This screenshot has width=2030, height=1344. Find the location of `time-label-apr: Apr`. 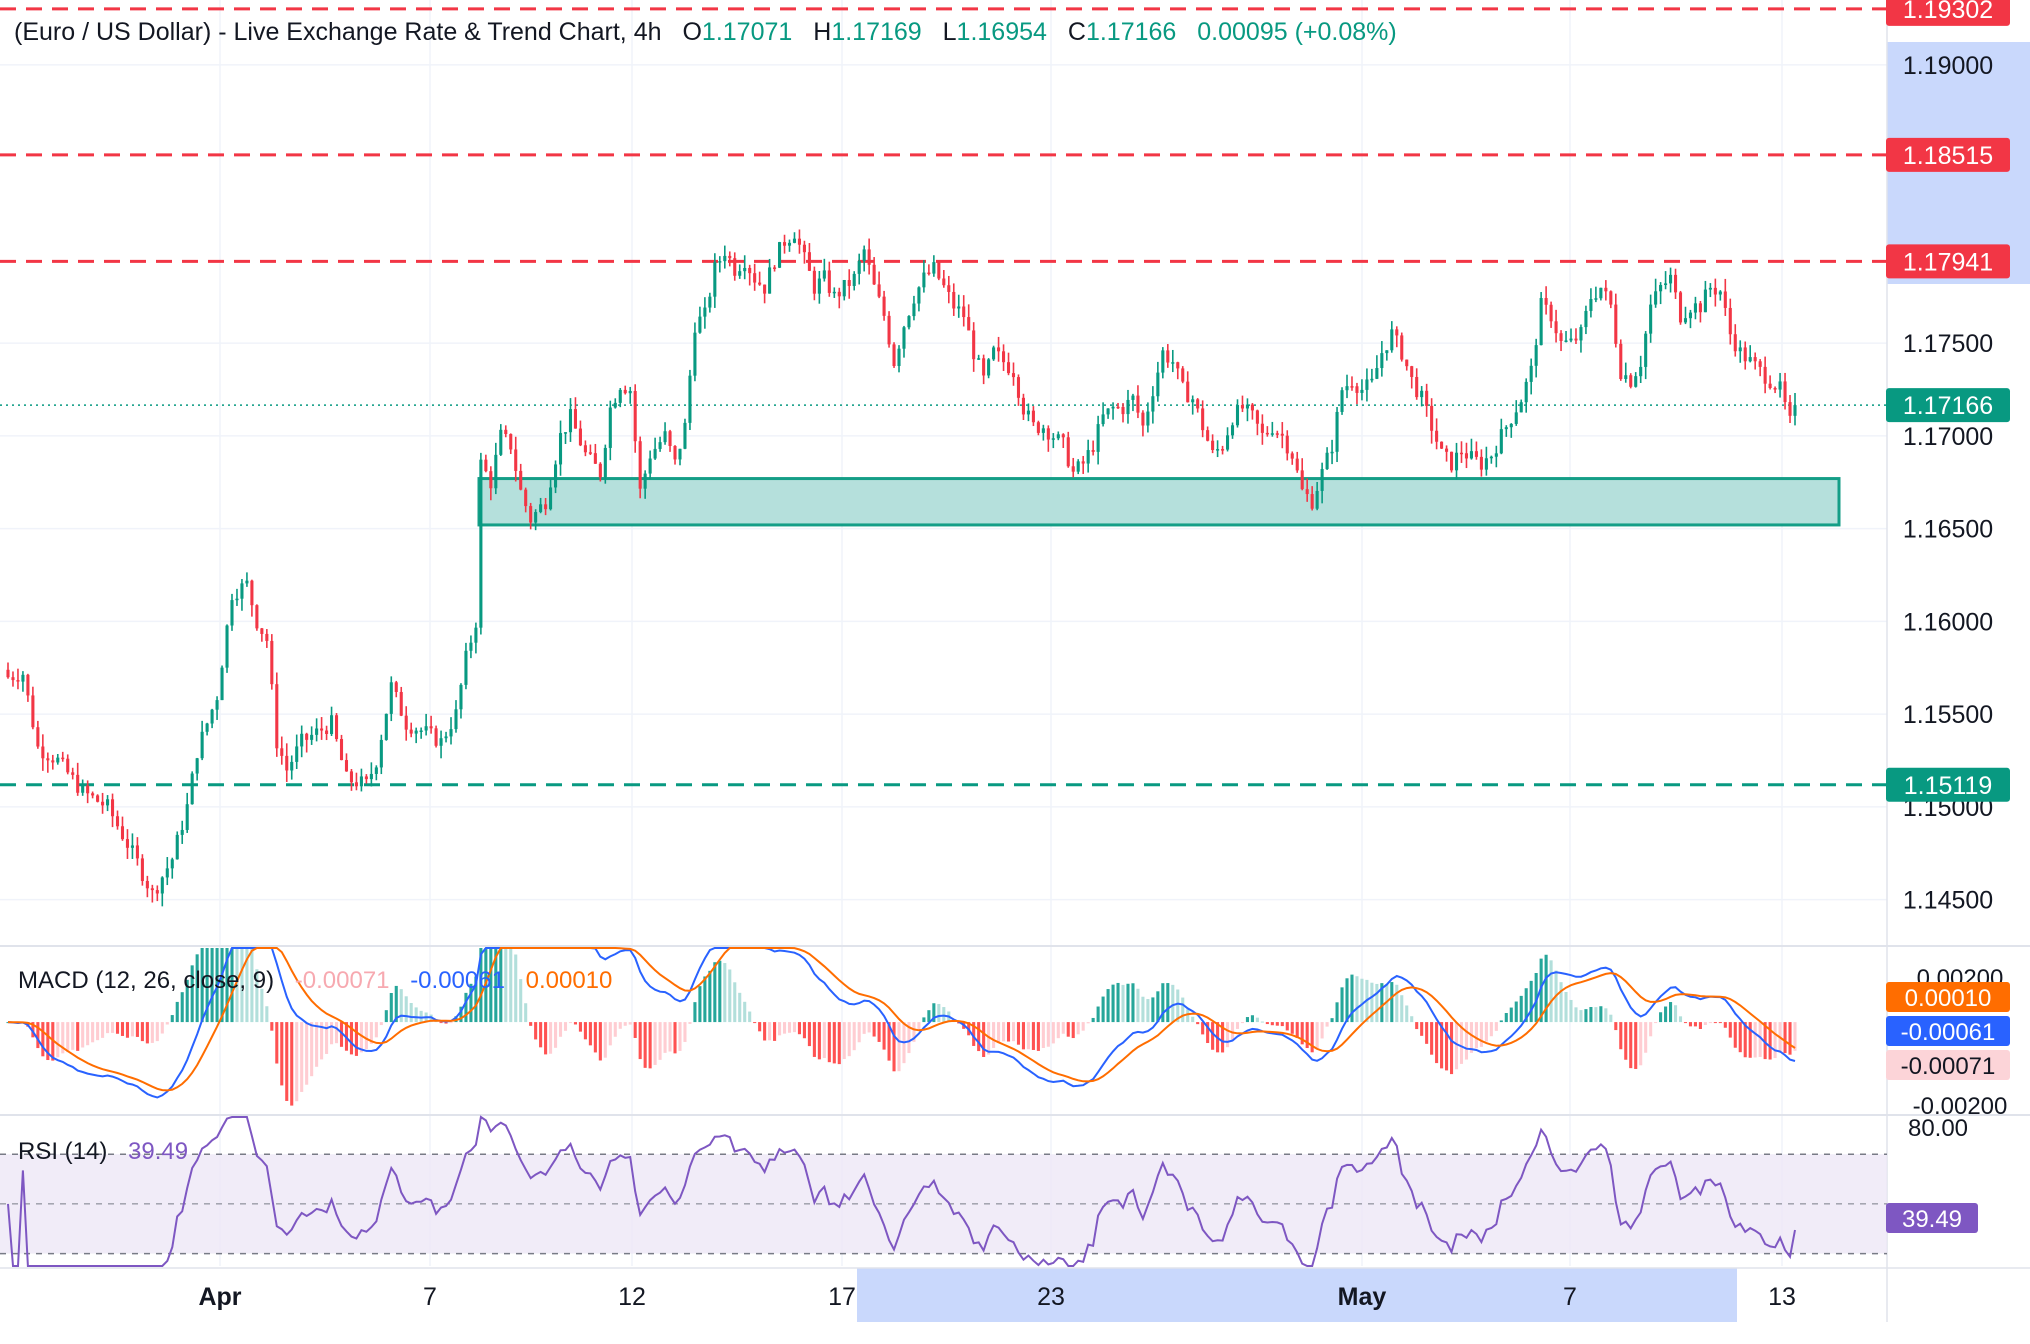

time-label-apr: Apr is located at coordinates (219, 1297).